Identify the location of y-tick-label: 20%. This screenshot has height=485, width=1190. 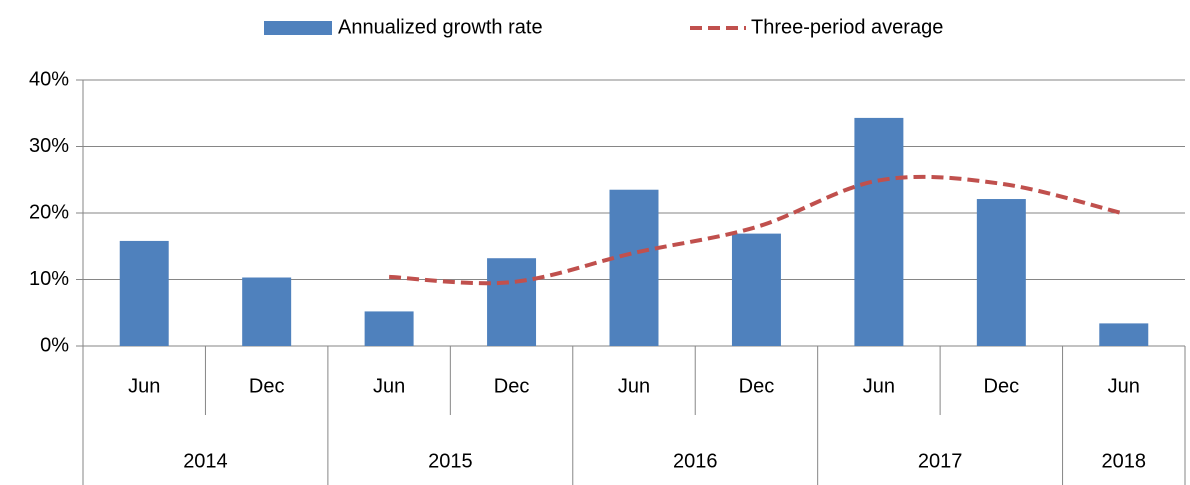
(49, 212).